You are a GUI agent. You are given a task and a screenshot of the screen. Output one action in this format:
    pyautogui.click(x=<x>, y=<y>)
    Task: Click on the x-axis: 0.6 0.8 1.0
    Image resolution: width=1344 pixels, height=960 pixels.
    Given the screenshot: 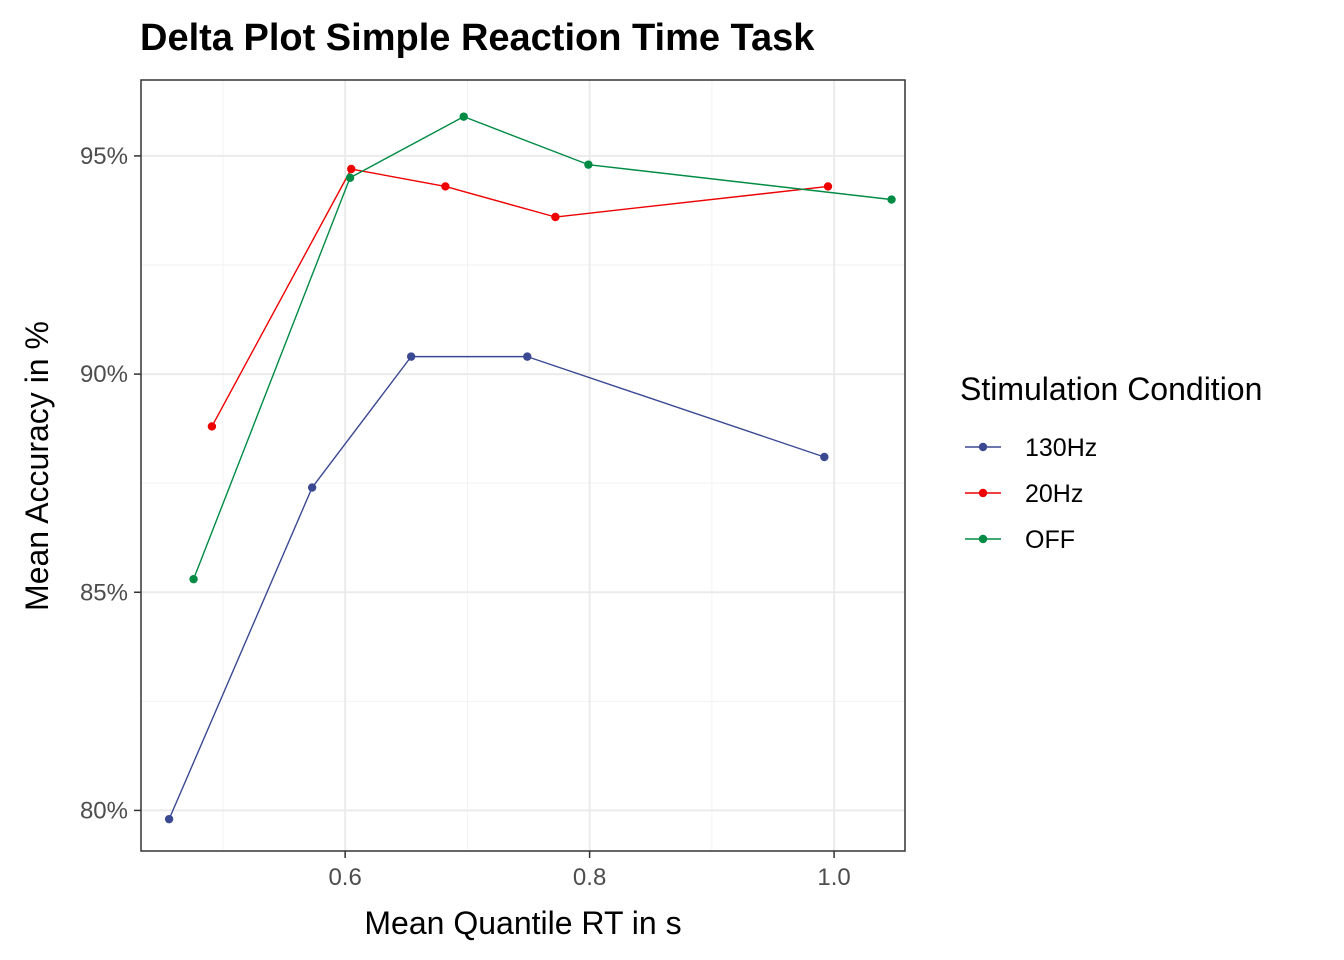 What is the action you would take?
    pyautogui.click(x=589, y=871)
    